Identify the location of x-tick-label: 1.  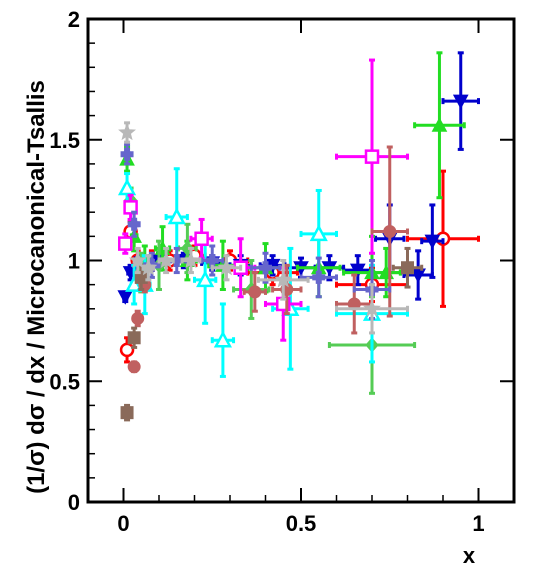
(478, 523).